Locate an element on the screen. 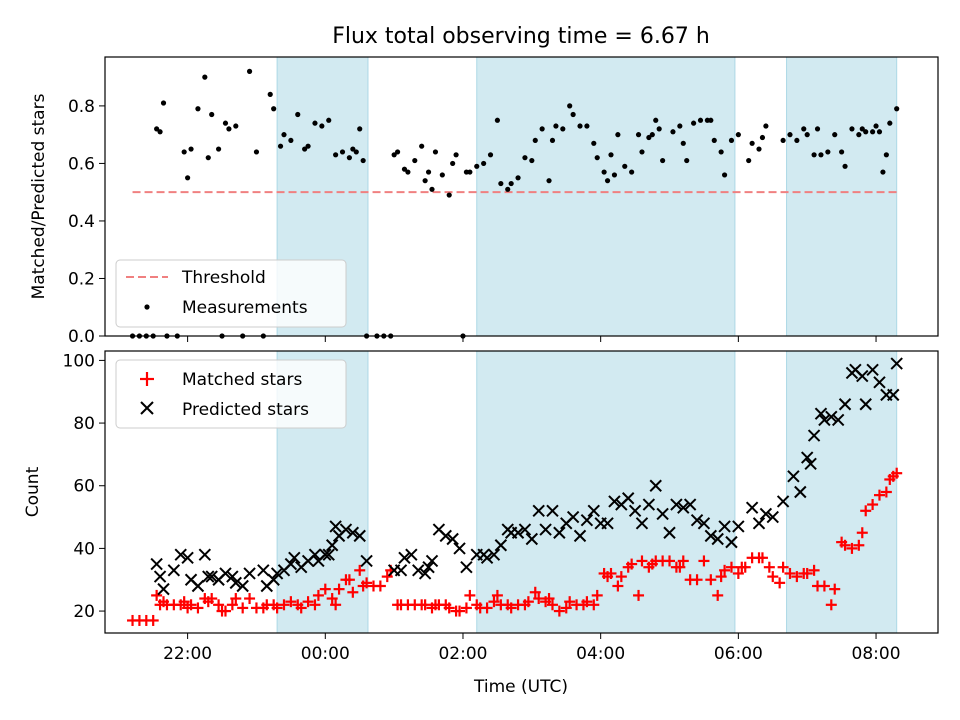 The height and width of the screenshot is (720, 960). legend-threshold-label: Threshold is located at coordinates (223, 278).